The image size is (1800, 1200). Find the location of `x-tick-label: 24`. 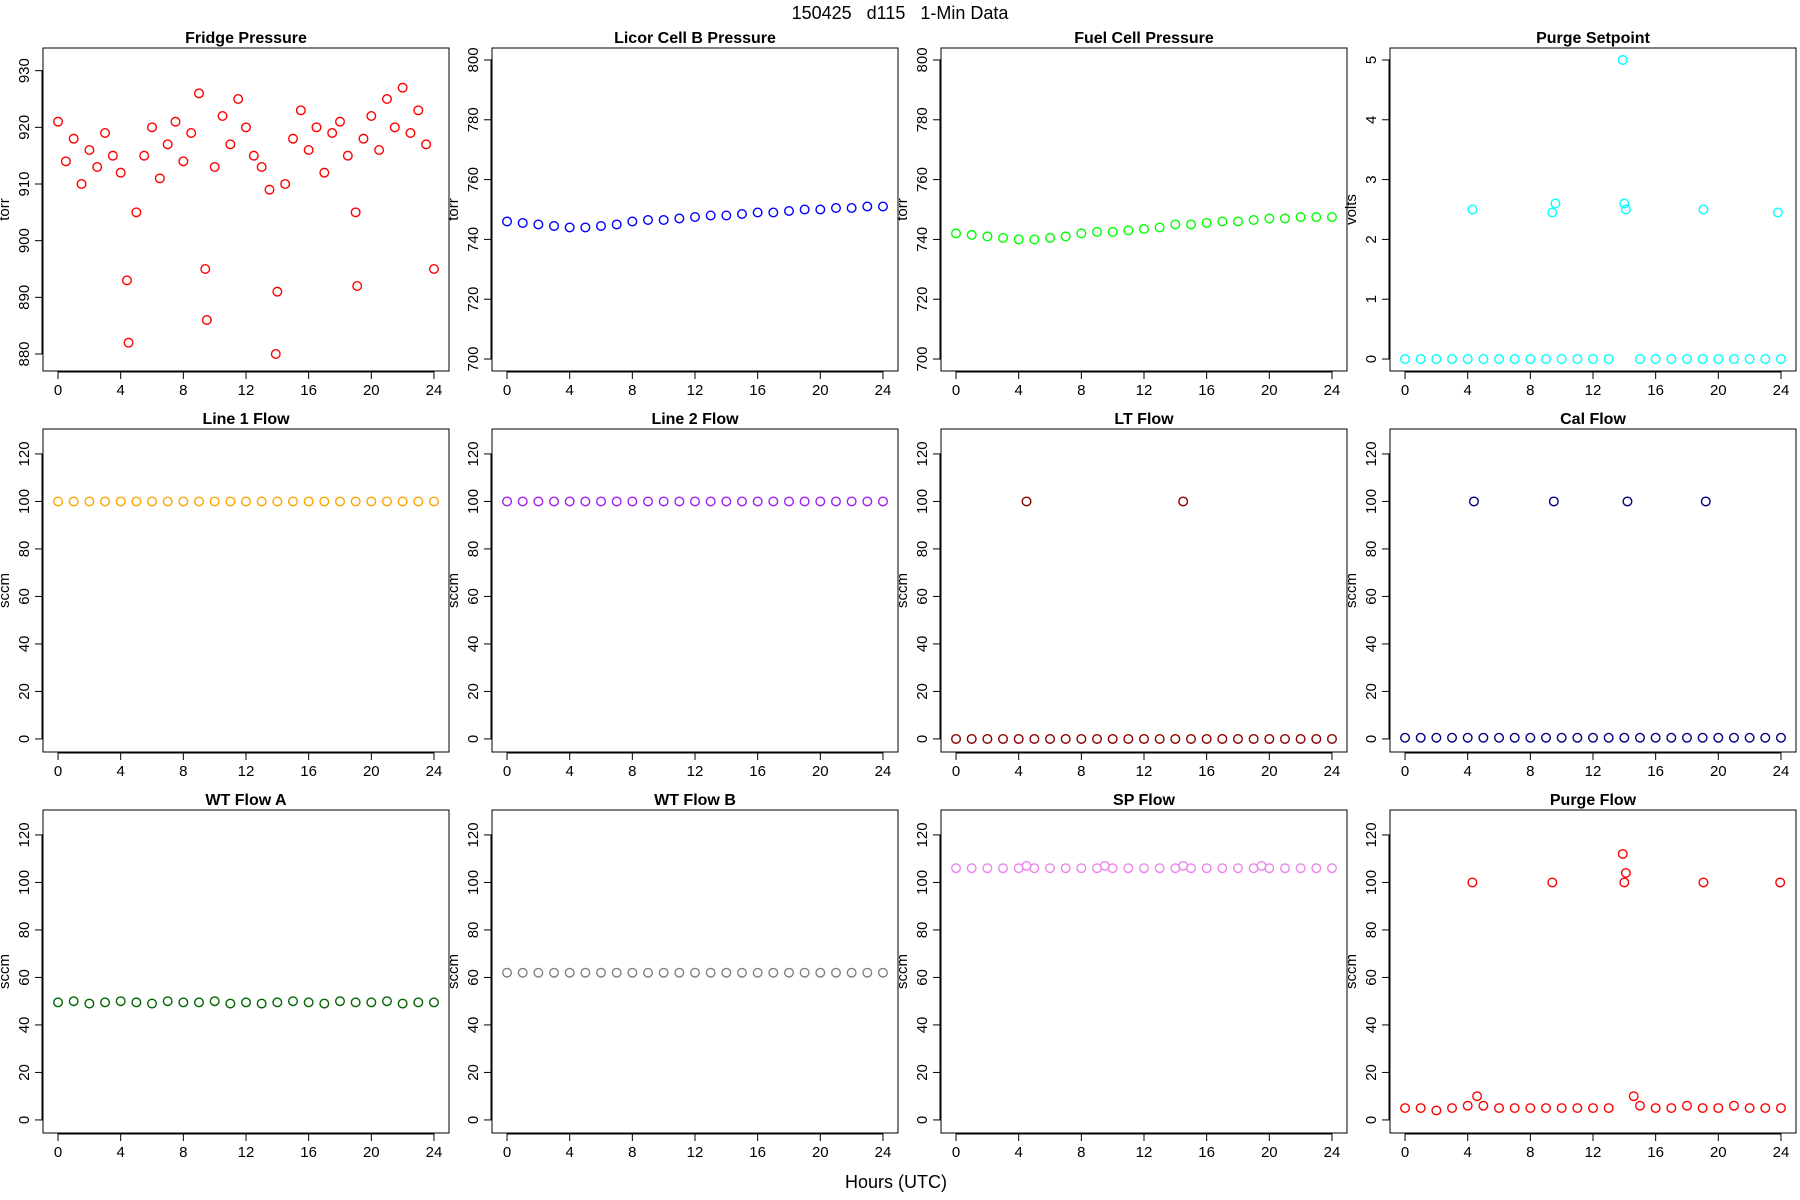

x-tick-label: 24 is located at coordinates (434, 390).